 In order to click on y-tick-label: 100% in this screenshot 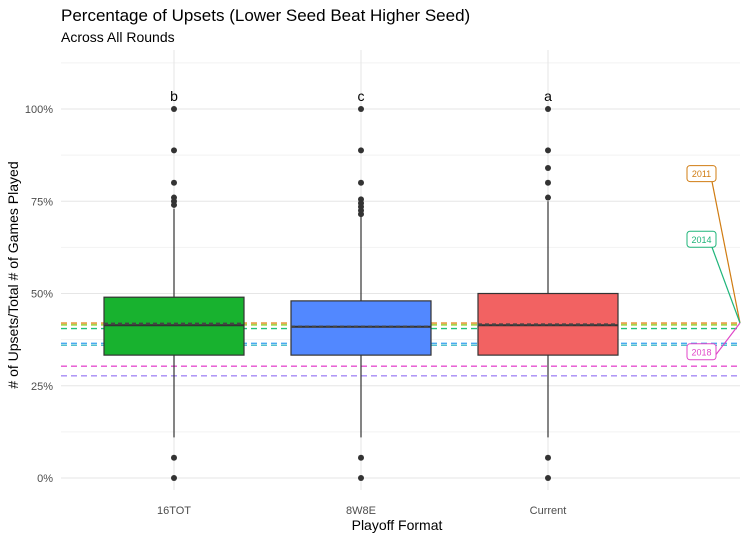, I will do `click(39, 110)`.